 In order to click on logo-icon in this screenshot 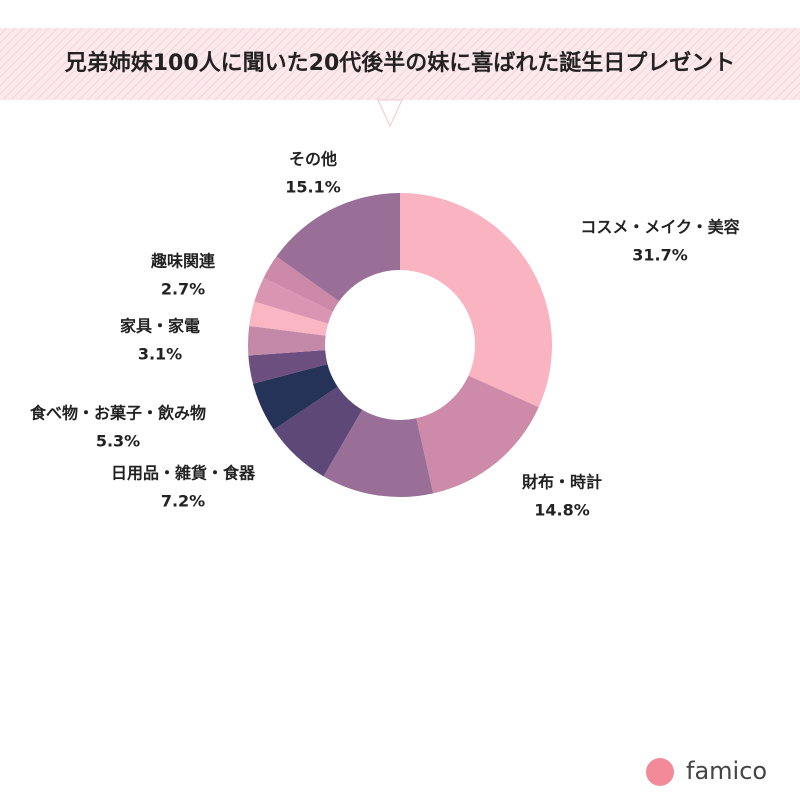, I will do `click(660, 772)`.